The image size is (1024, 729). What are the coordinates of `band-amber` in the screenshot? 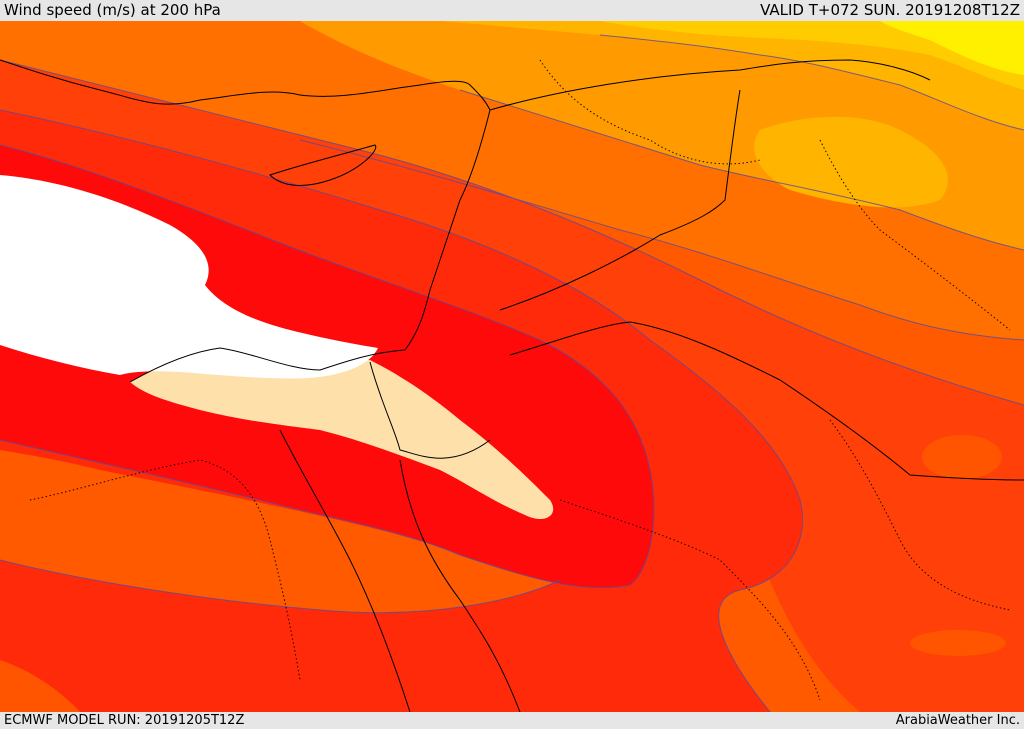 It's located at (732, 75).